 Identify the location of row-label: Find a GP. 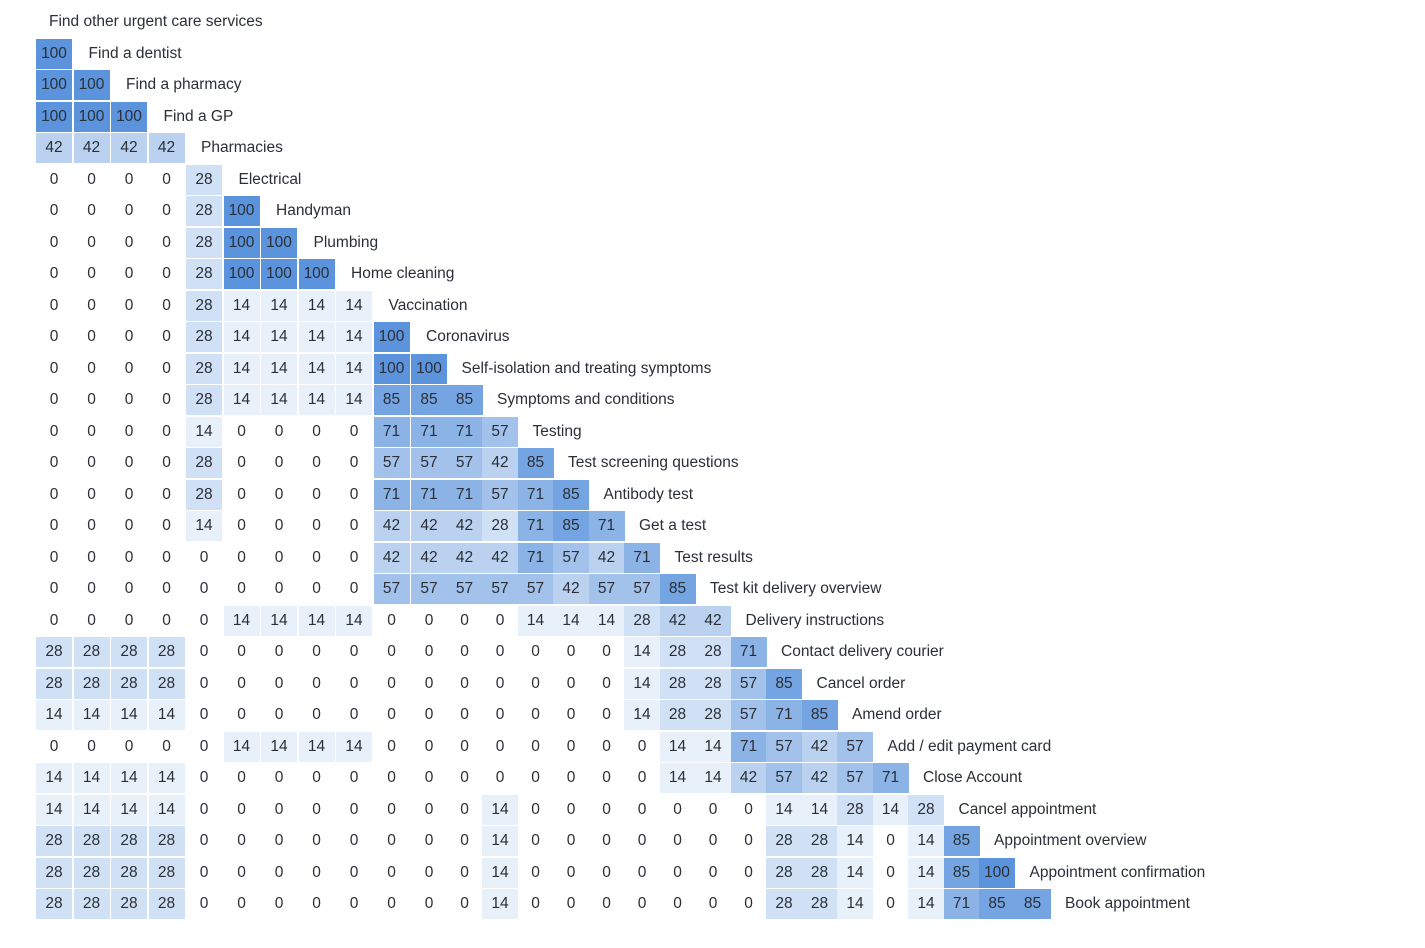
(198, 116).